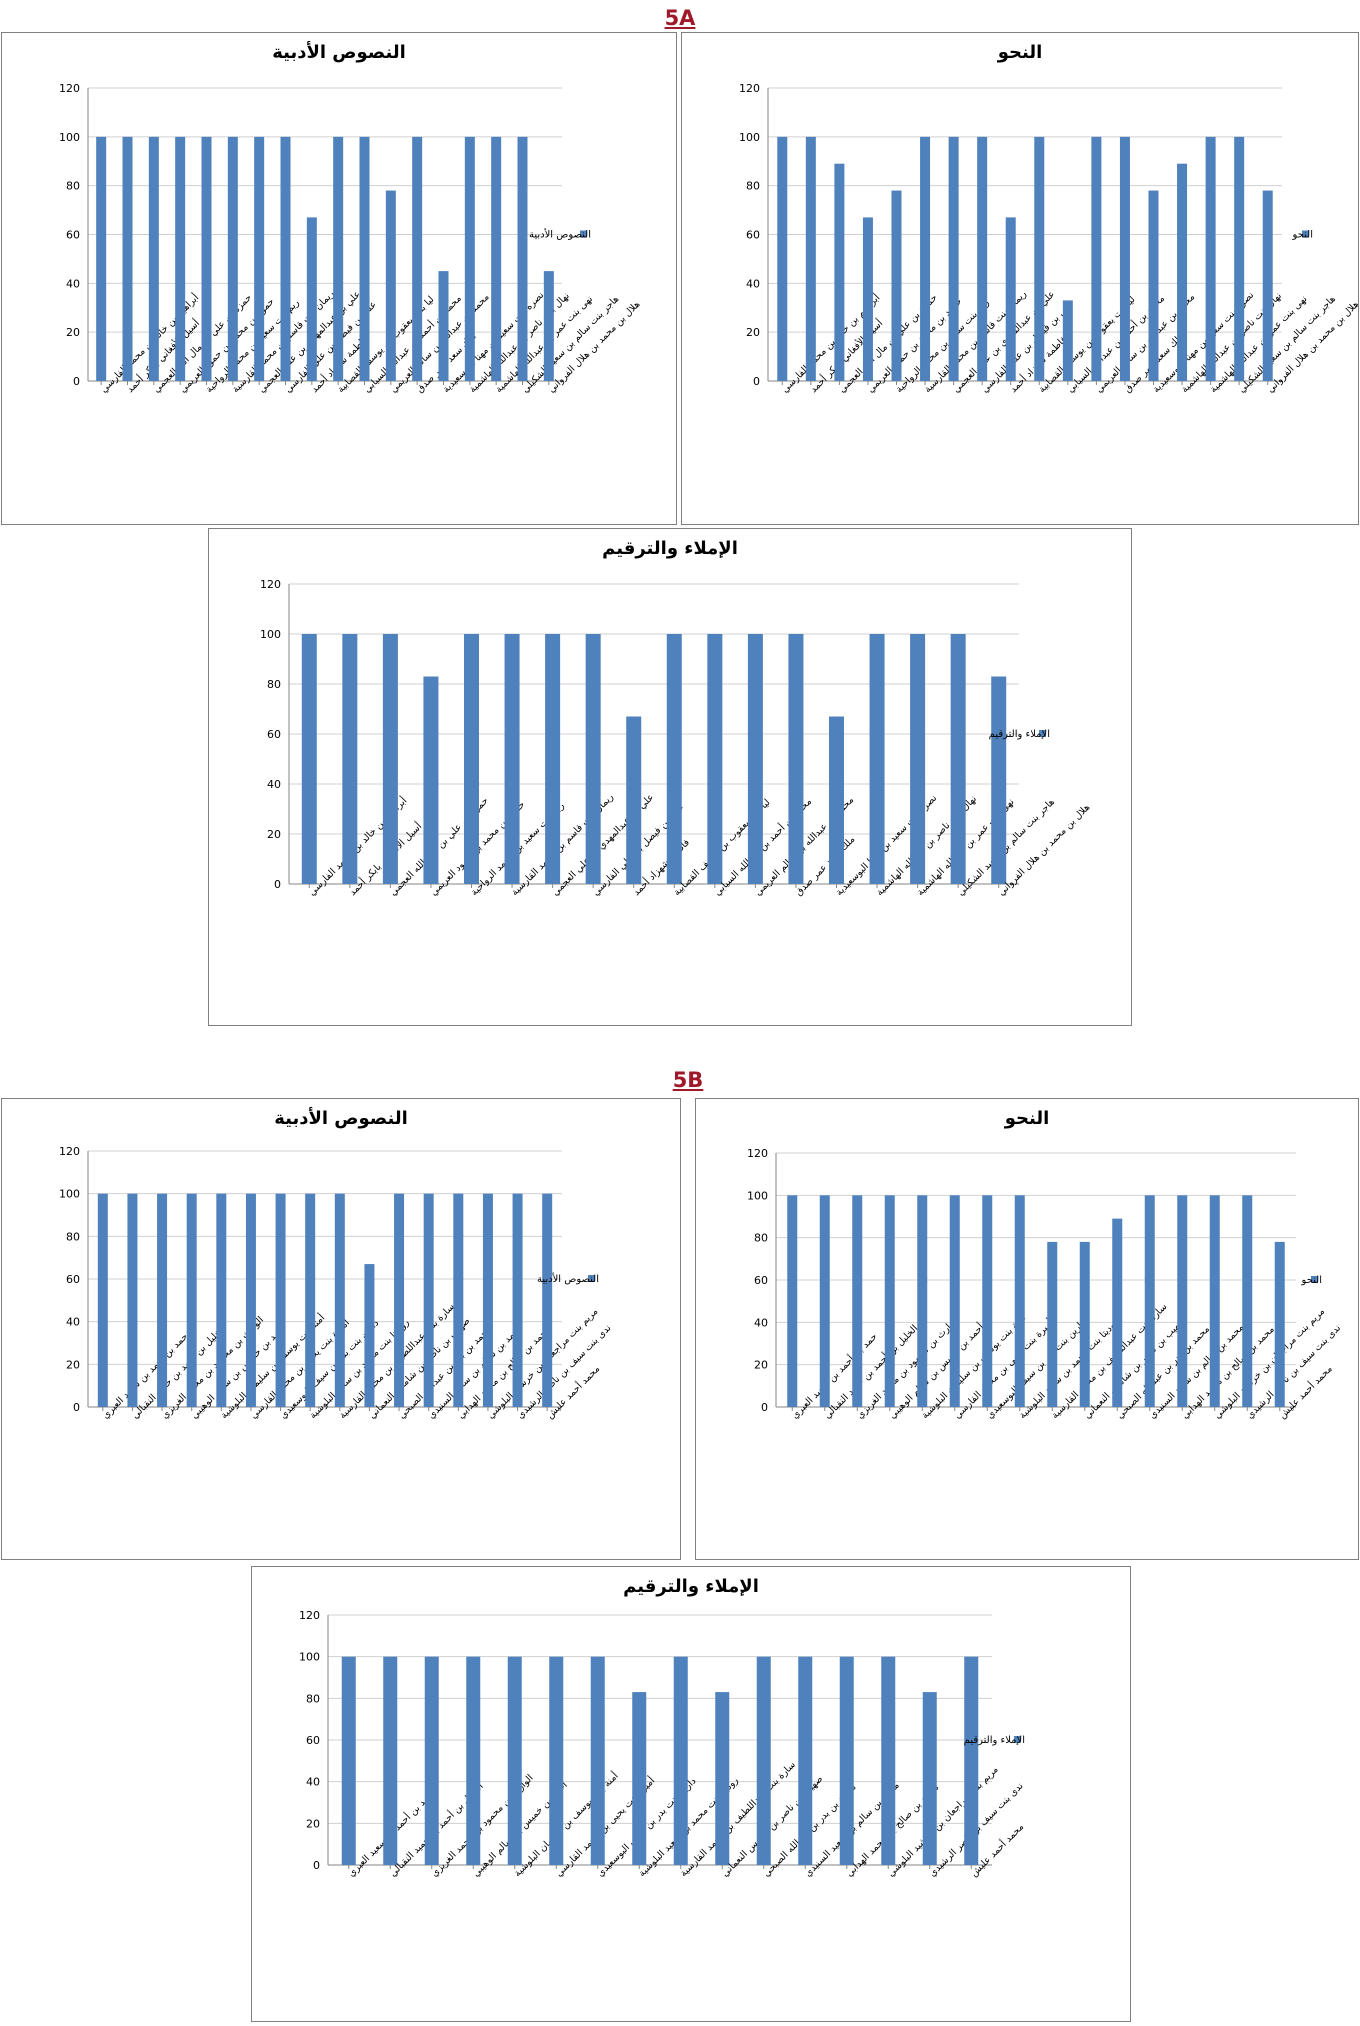 Image resolution: width=1360 pixels, height=2026 pixels. I want to click on legend-label: النصوص الأدبية, so click(560, 234).